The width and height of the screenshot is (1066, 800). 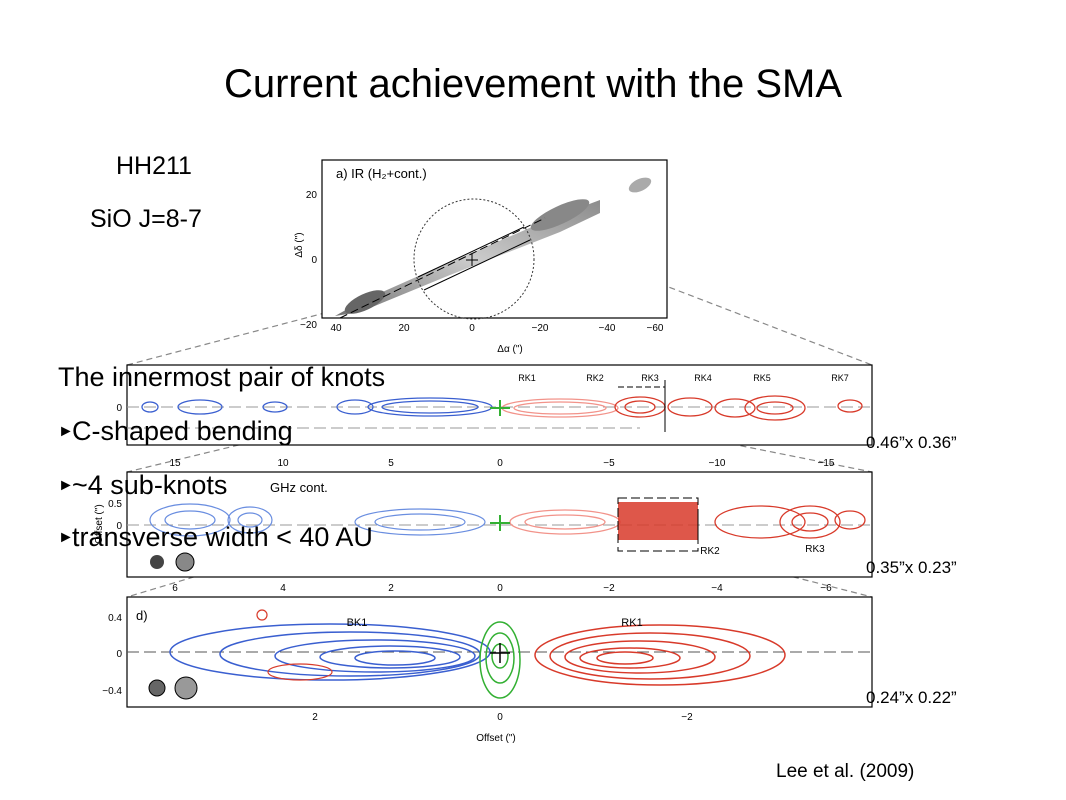 What do you see at coordinates (119, 654) in the screenshot?
I see `panel-d-ytick: 0` at bounding box center [119, 654].